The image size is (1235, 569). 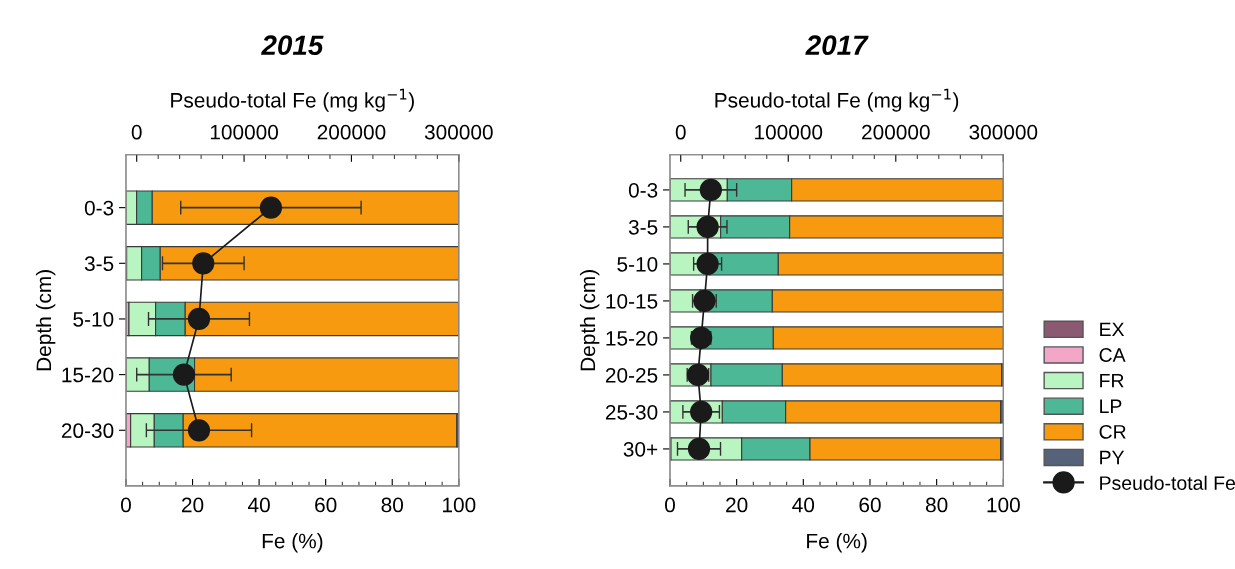 I want to click on chart-title: 2017, so click(x=837, y=45).